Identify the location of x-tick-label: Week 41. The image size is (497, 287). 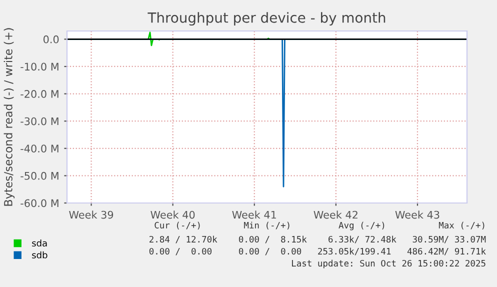
(254, 214).